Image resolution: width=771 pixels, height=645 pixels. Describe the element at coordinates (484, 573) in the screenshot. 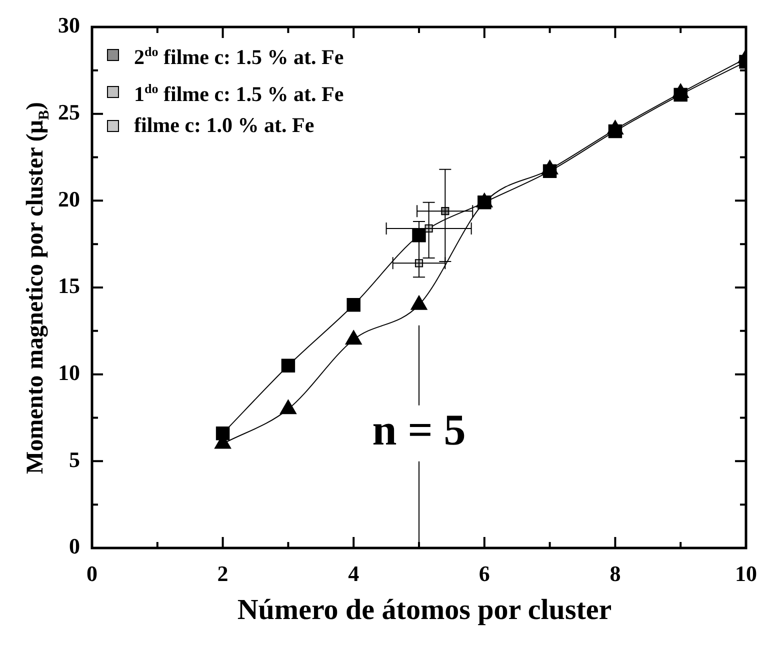

I see `x-tick-label: 6` at that location.